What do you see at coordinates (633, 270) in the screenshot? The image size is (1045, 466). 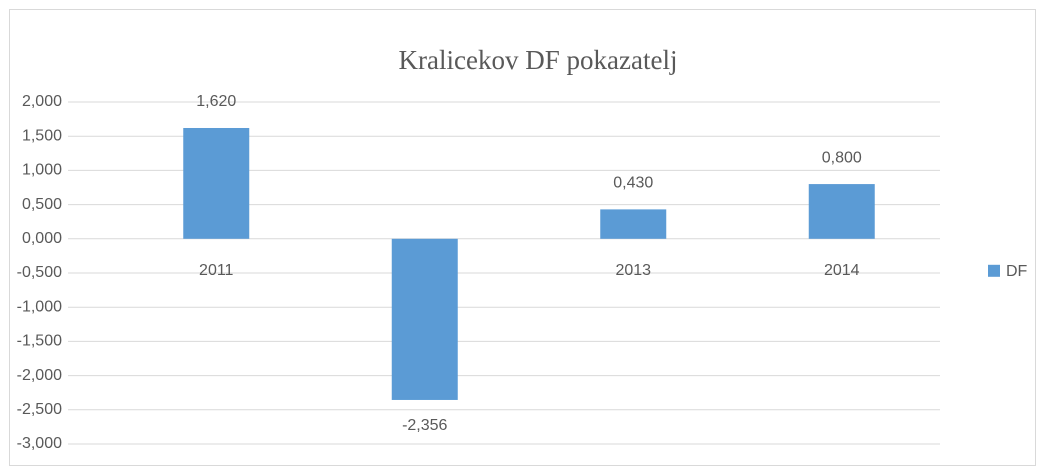 I see `x-tick-label: 2013` at bounding box center [633, 270].